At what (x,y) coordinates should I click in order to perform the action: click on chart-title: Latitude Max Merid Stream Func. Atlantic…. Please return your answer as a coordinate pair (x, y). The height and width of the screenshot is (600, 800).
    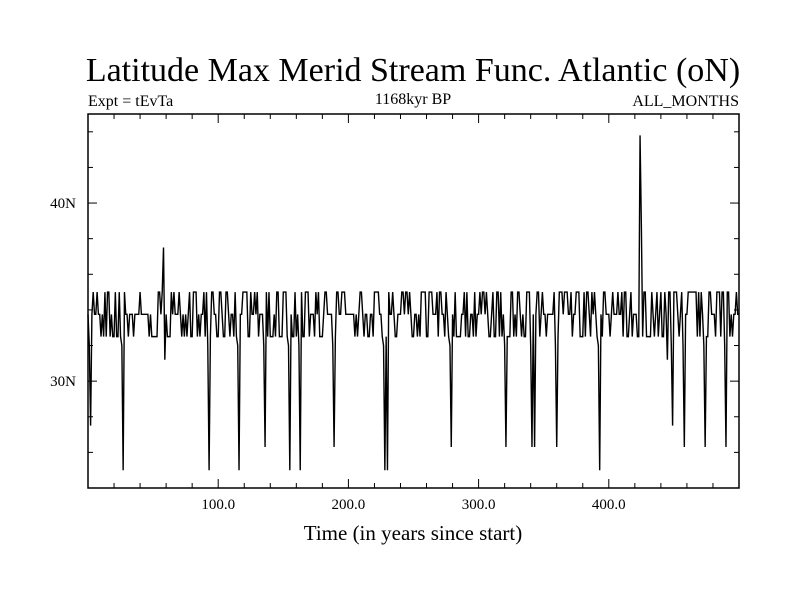
    Looking at the image, I should click on (413, 70).